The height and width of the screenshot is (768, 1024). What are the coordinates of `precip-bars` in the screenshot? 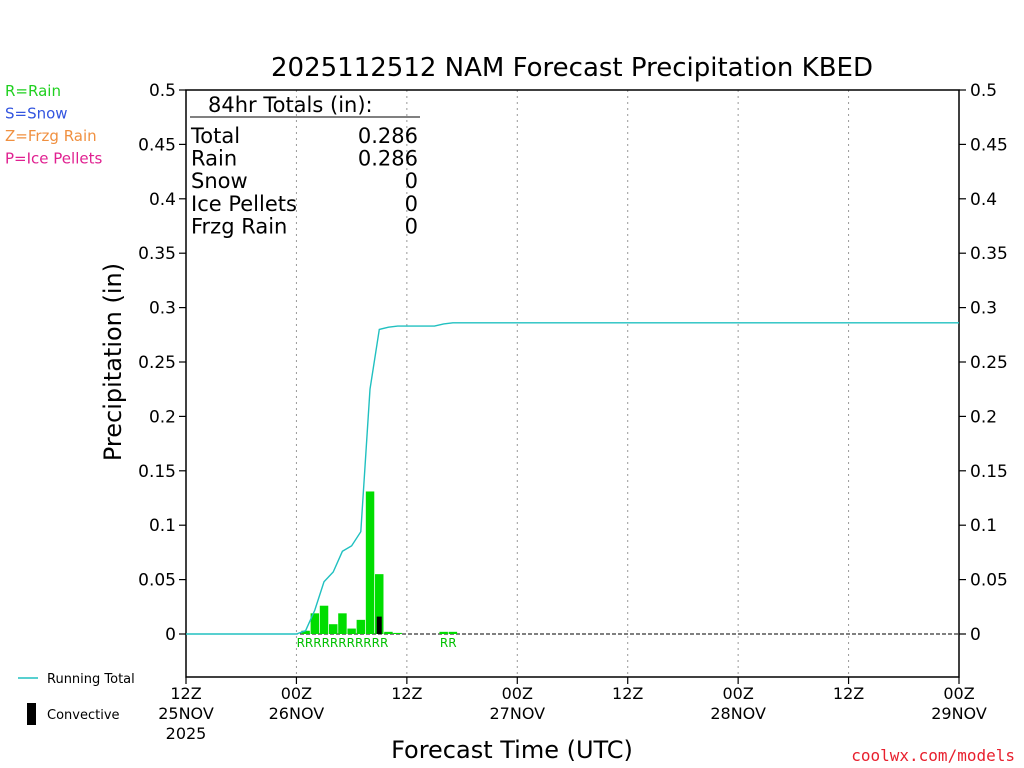 It's located at (379, 562).